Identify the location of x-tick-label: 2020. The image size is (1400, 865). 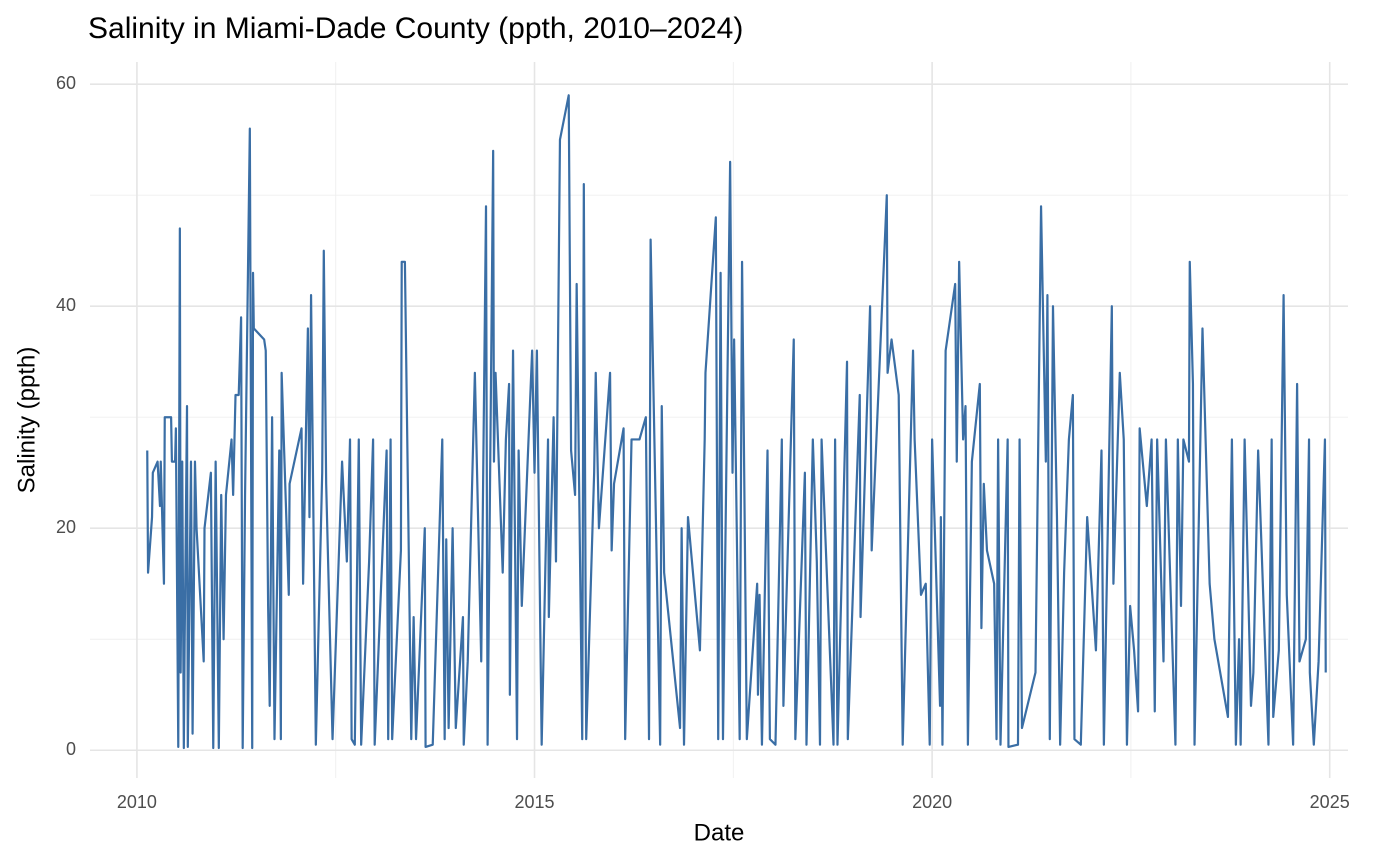
(932, 802).